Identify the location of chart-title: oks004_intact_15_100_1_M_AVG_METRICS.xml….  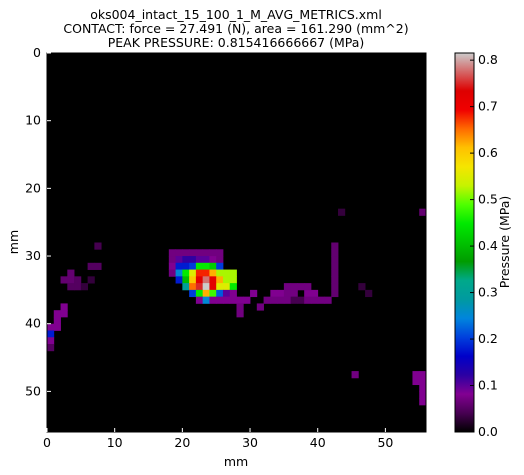
(235, 28).